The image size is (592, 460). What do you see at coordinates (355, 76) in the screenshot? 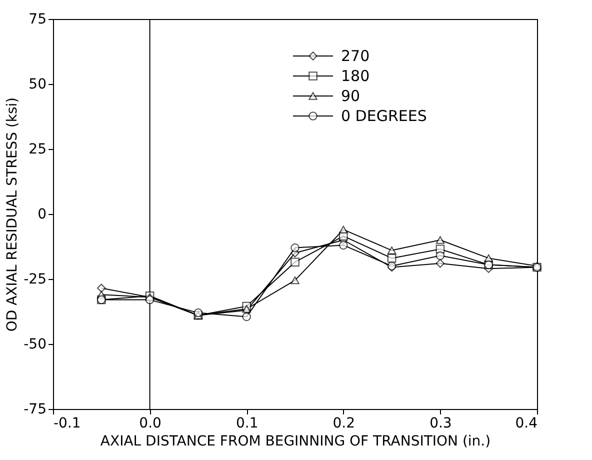
I see `legend-label: 180` at bounding box center [355, 76].